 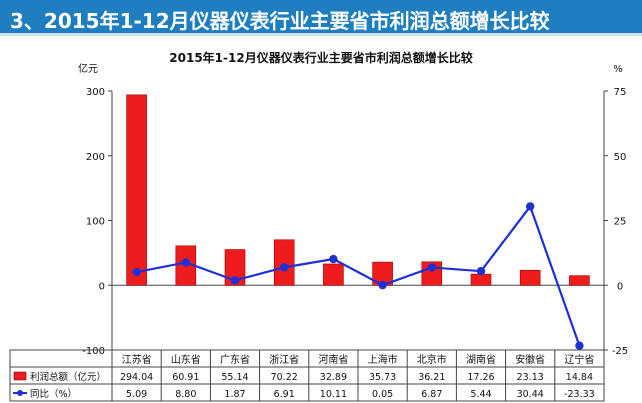 What do you see at coordinates (333, 359) in the screenshot?
I see `category-label: 河南省` at bounding box center [333, 359].